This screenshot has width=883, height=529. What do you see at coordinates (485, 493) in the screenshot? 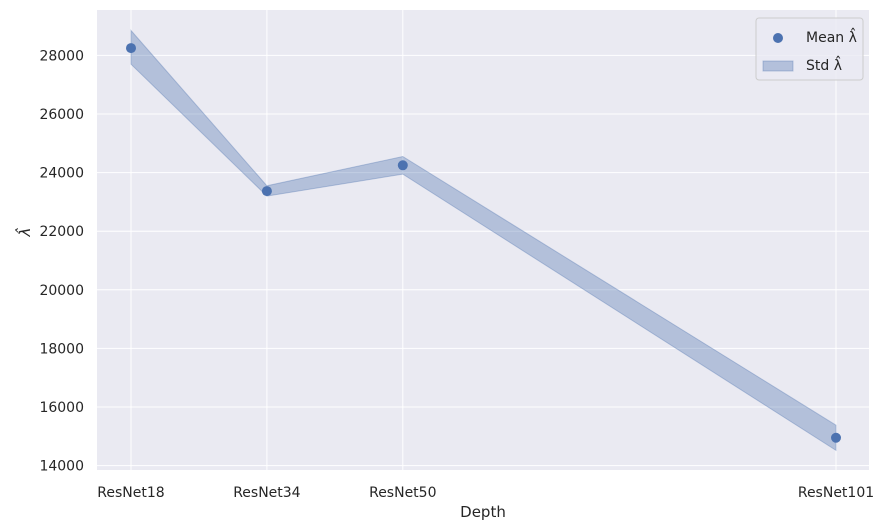
I see `x-tick-labels: ResNet18 ResNet34 ResNet50 ResNet101` at bounding box center [485, 493].